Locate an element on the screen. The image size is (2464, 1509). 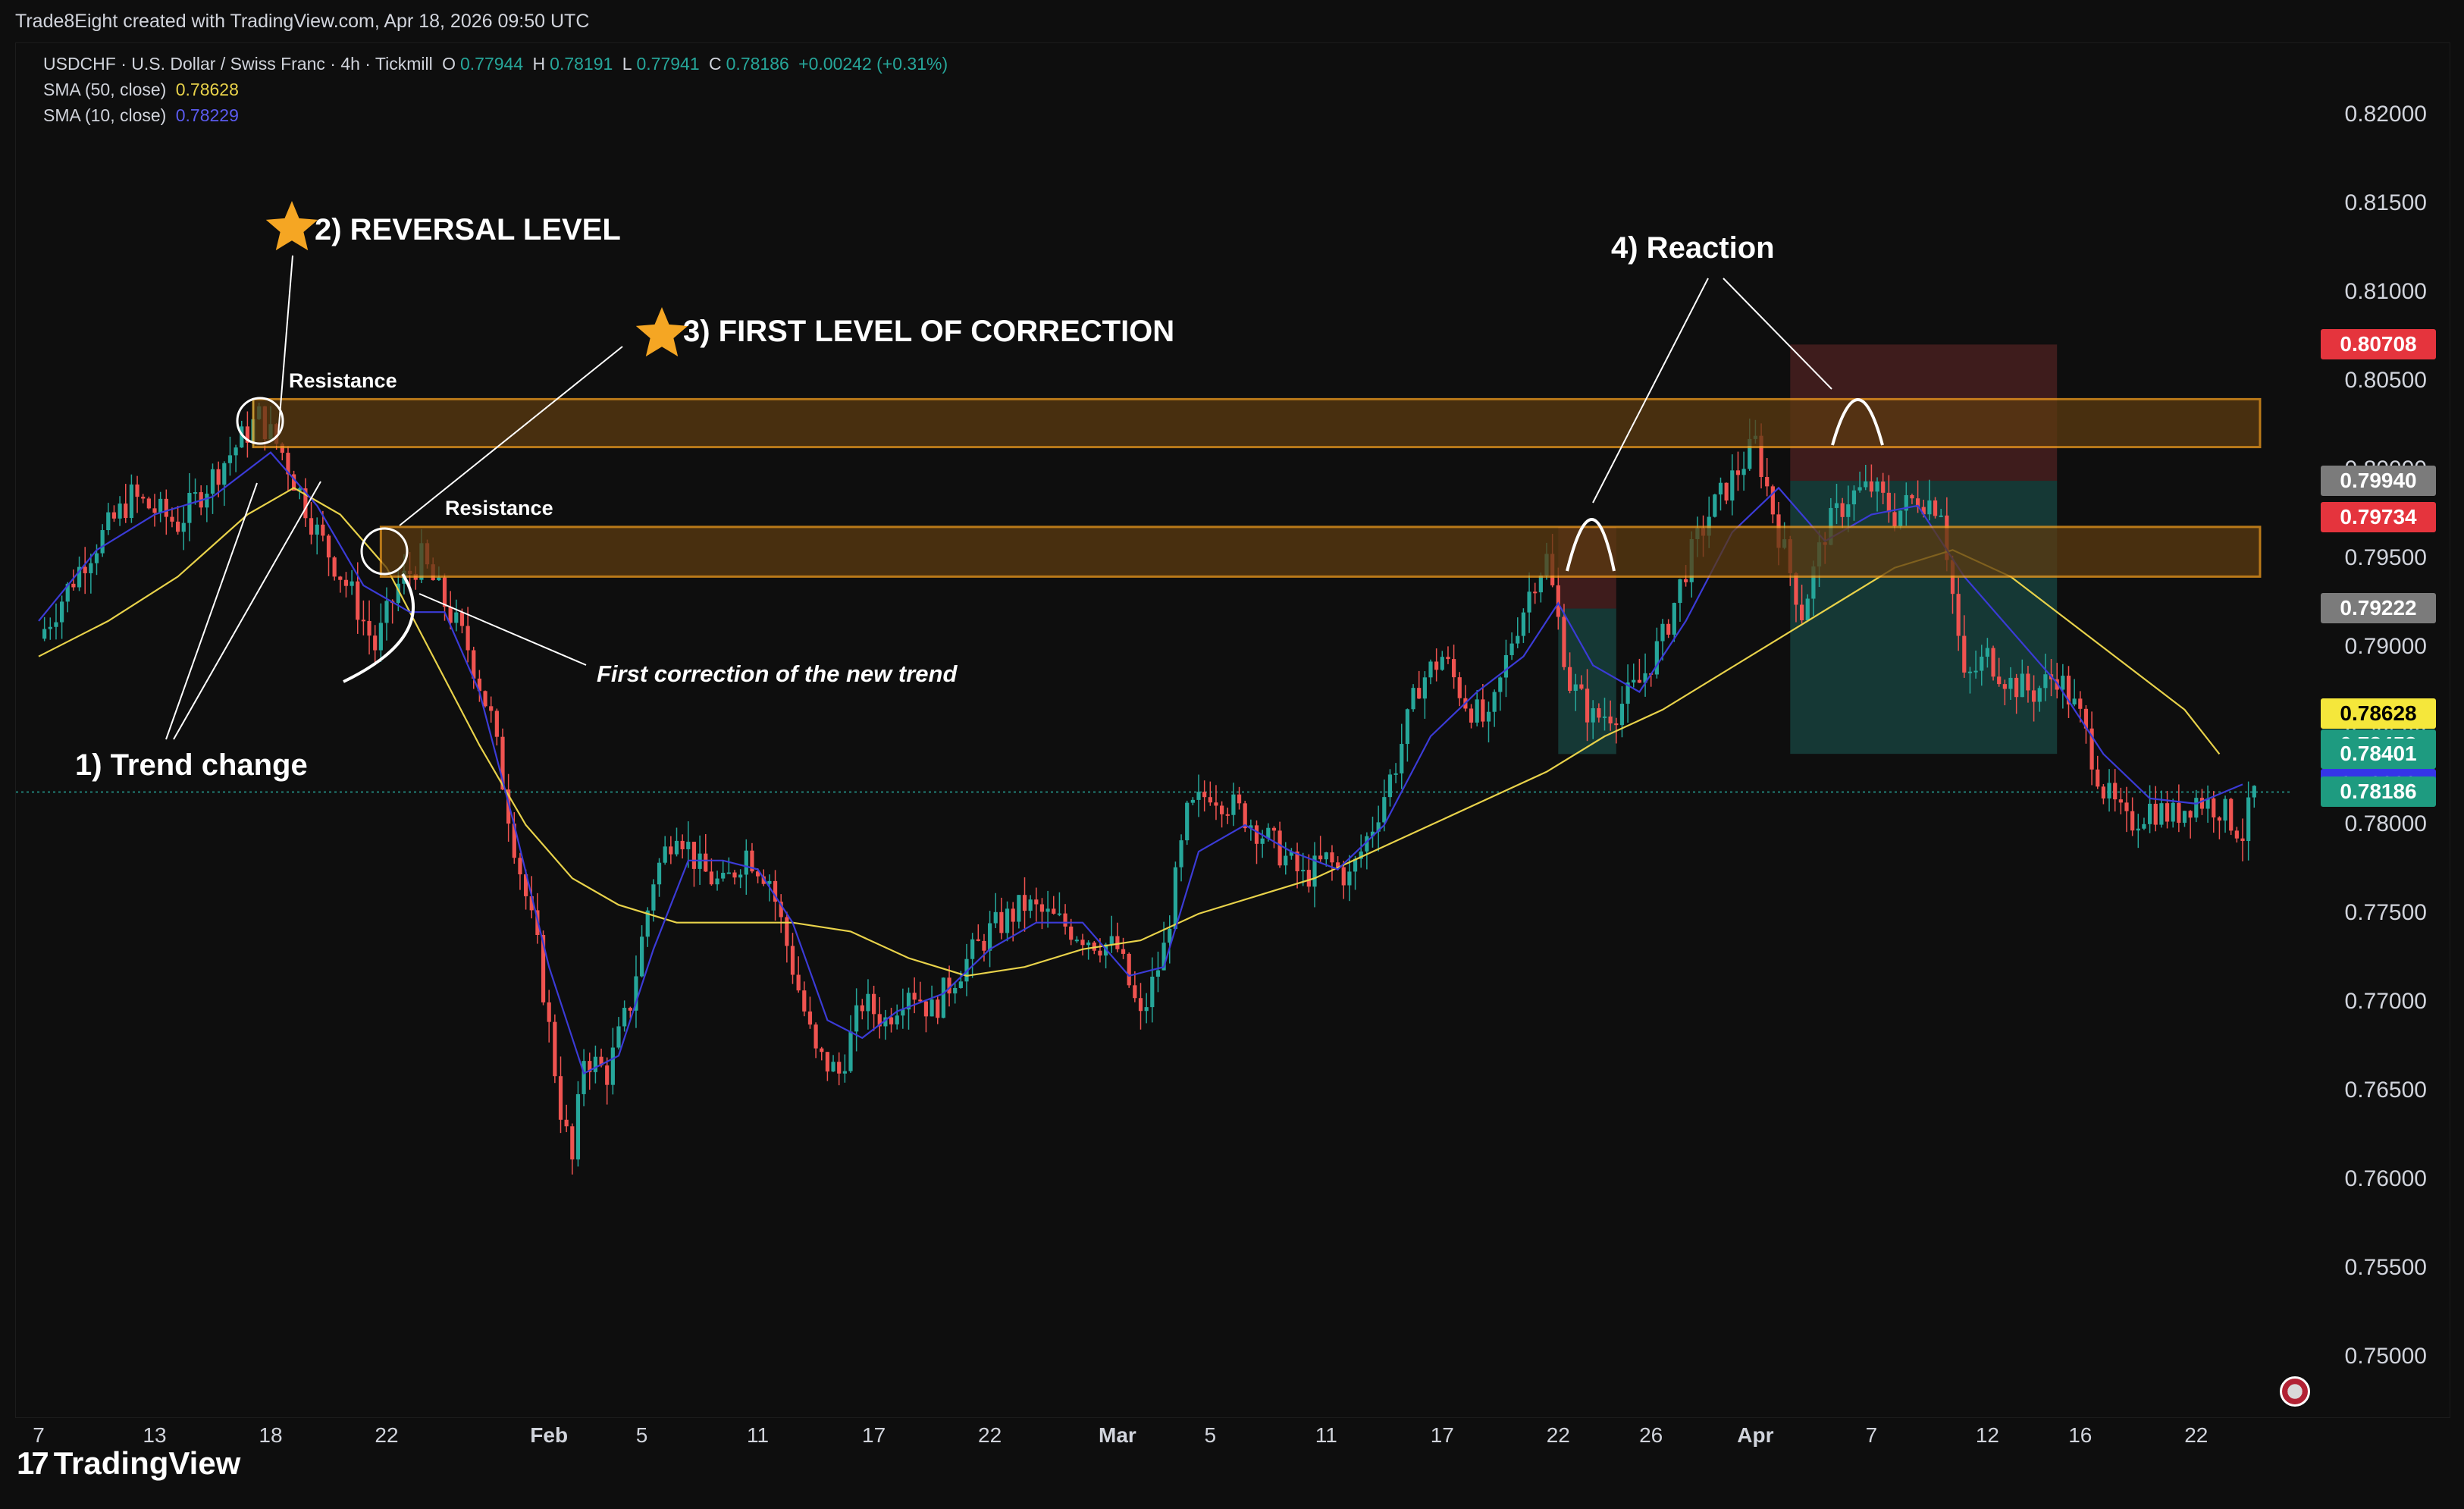
annotation-first-correction-note: First correction of the new trend is located at coordinates (778, 673).